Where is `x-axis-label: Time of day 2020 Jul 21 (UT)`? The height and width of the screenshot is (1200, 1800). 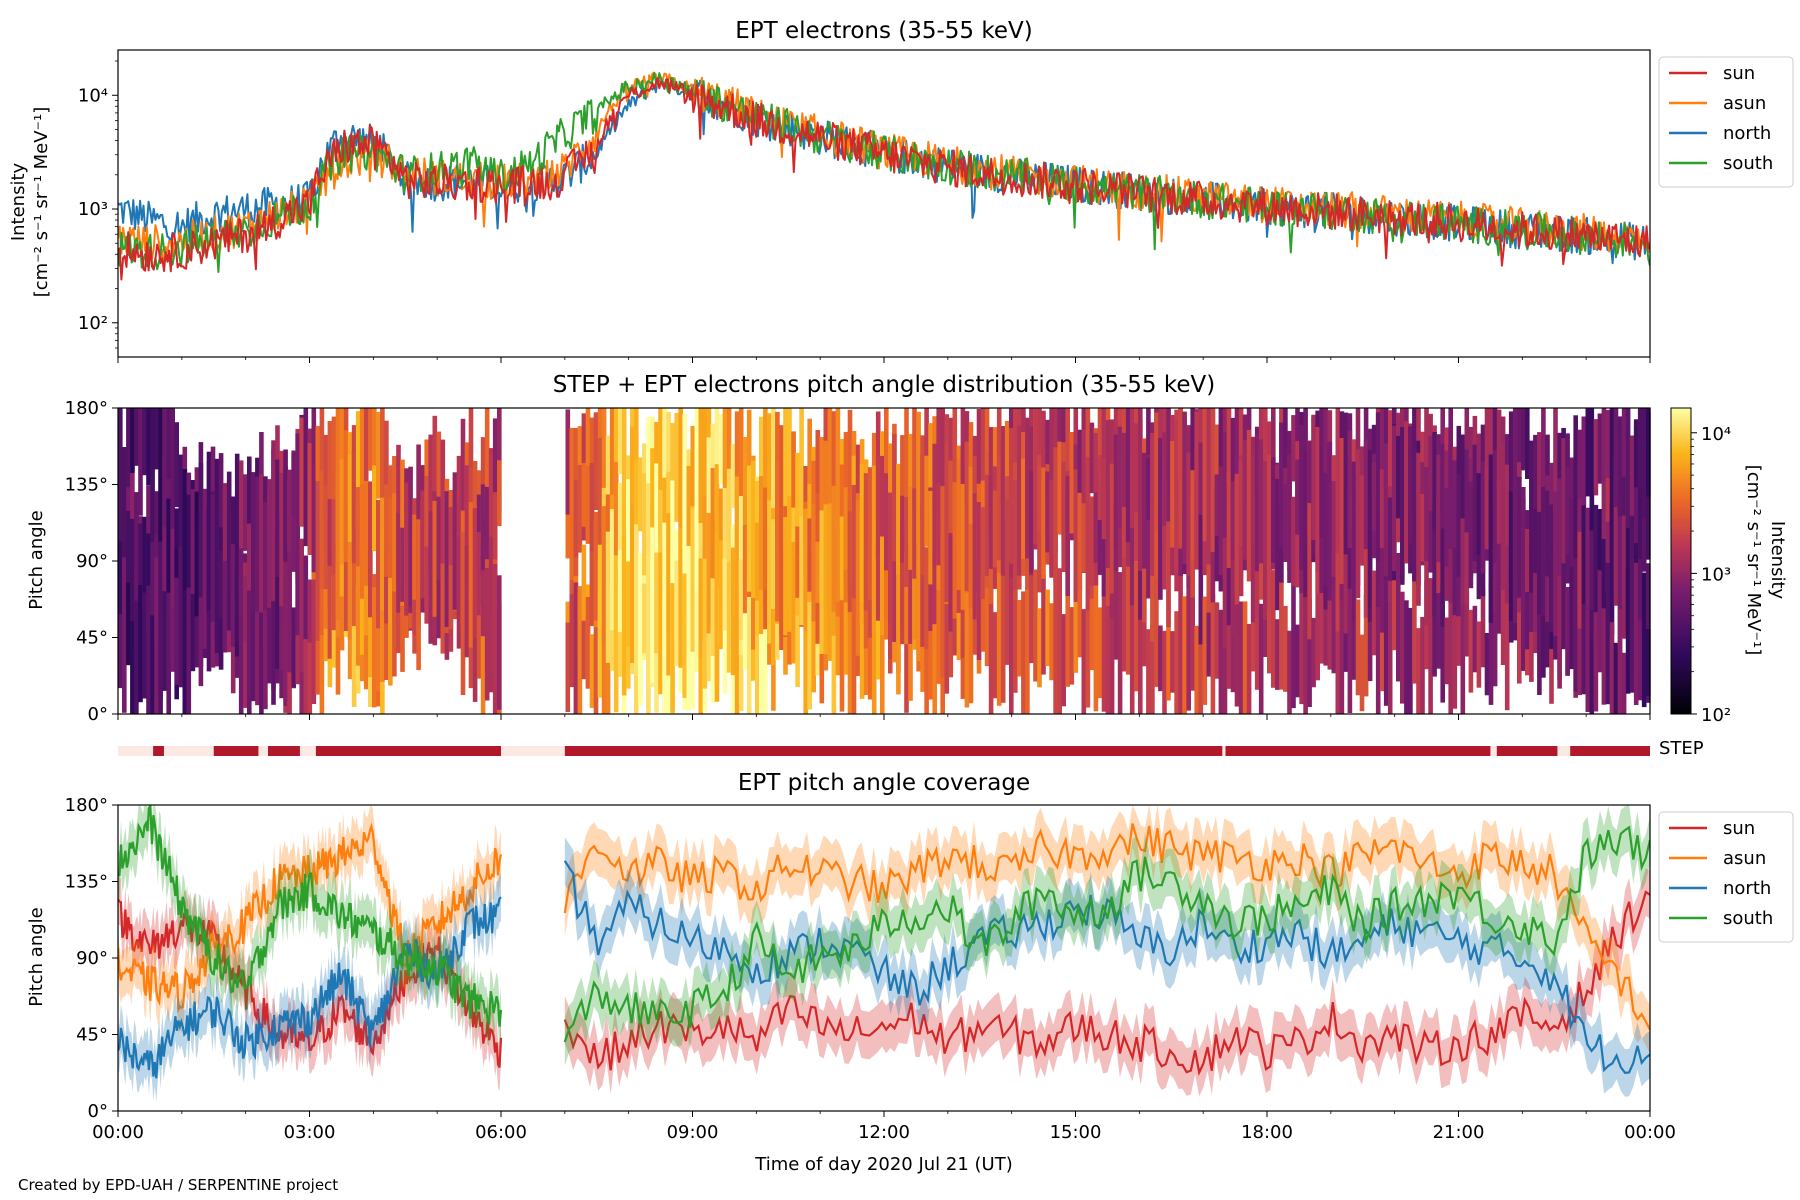 x-axis-label: Time of day 2020 Jul 21 (UT) is located at coordinates (883, 1164).